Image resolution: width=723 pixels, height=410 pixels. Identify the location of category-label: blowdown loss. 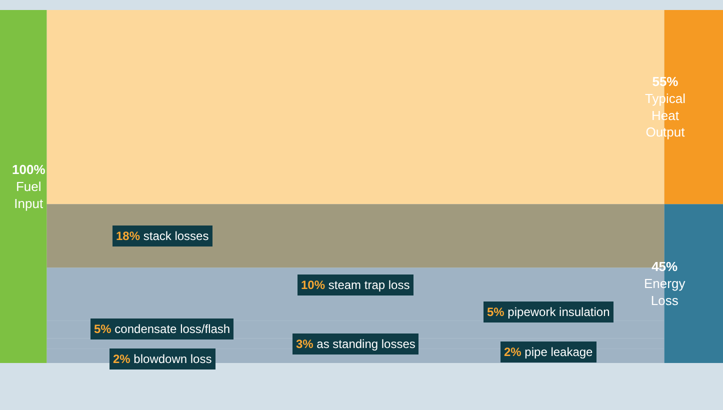
(173, 359).